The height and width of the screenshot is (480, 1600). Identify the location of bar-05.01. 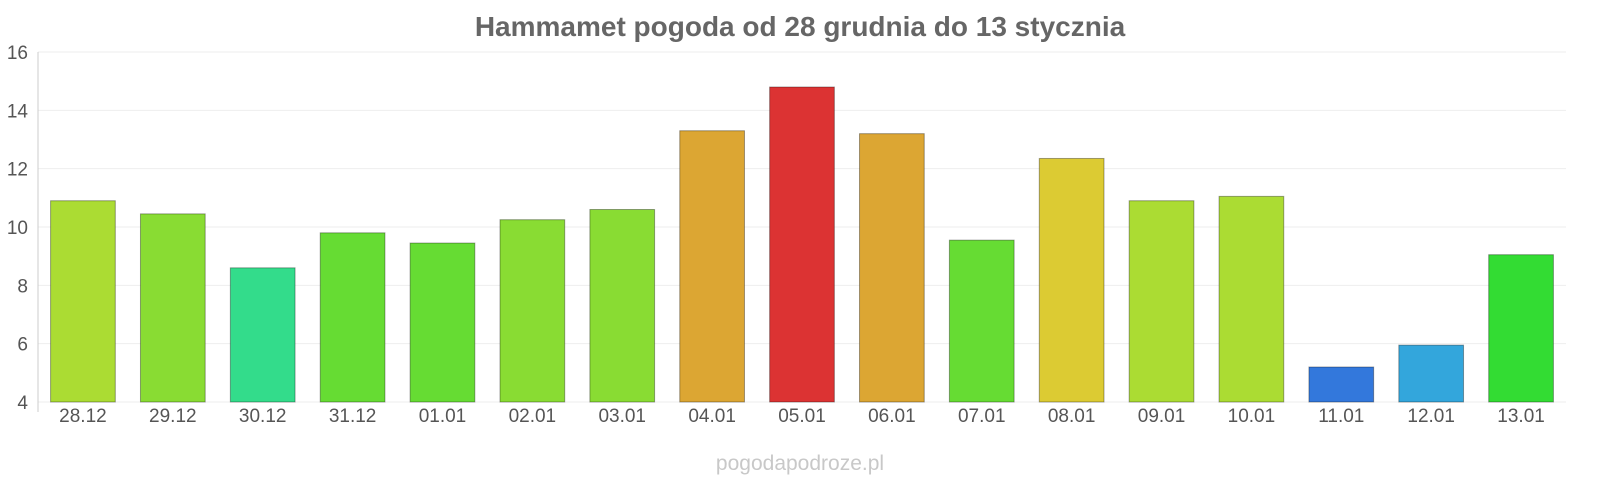
(802, 244).